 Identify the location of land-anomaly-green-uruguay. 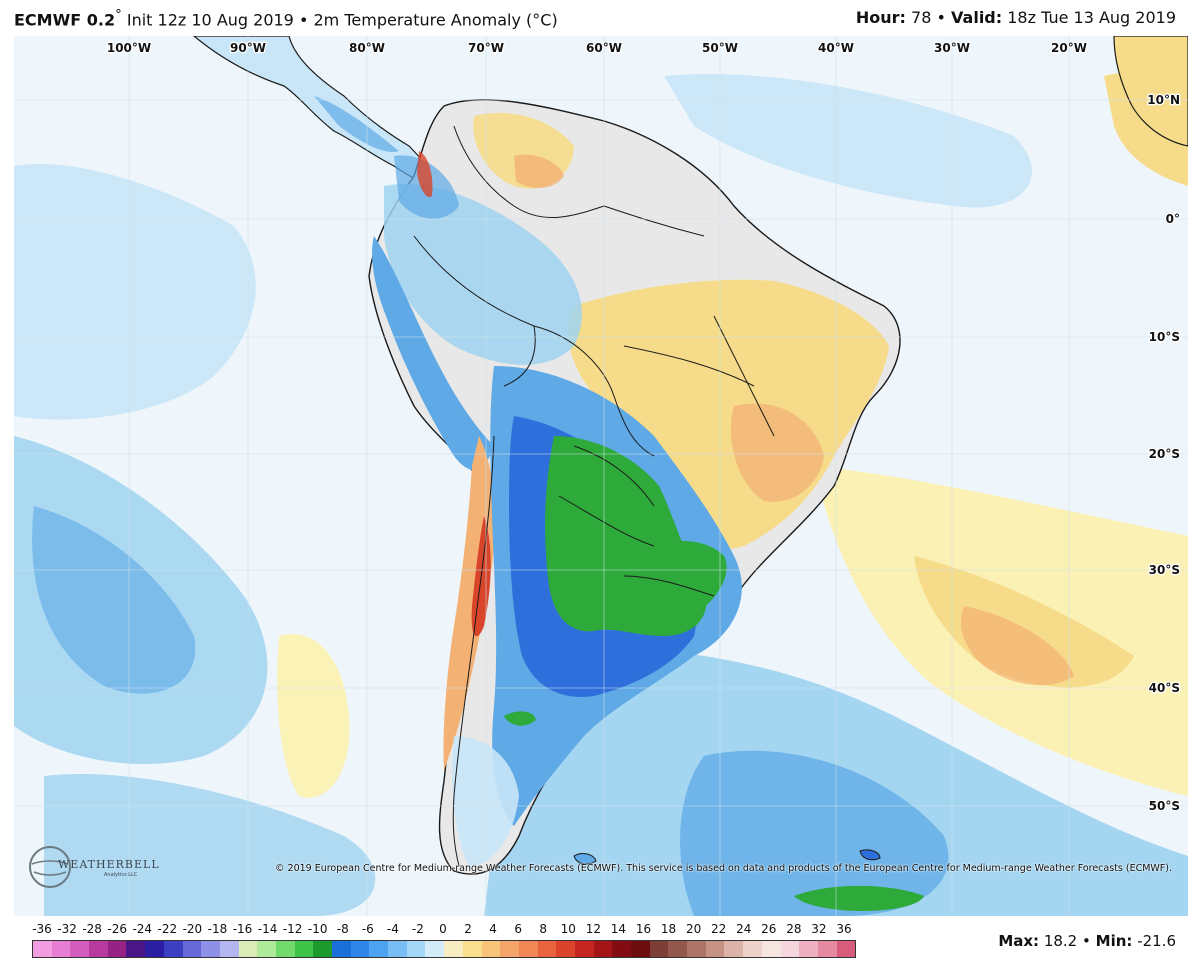
(679, 583).